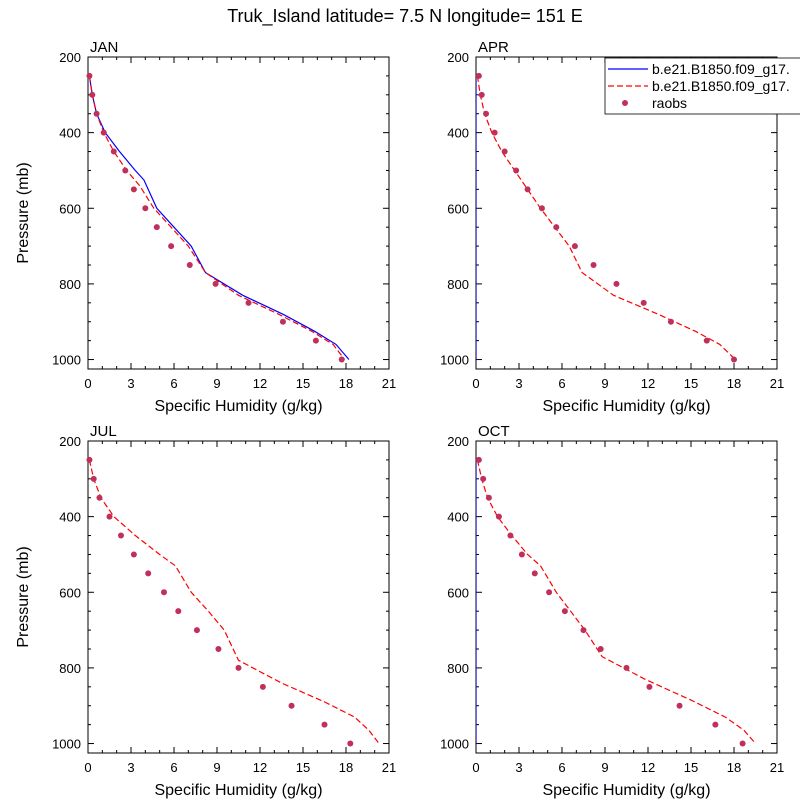  I want to click on legend-marker, so click(625, 103).